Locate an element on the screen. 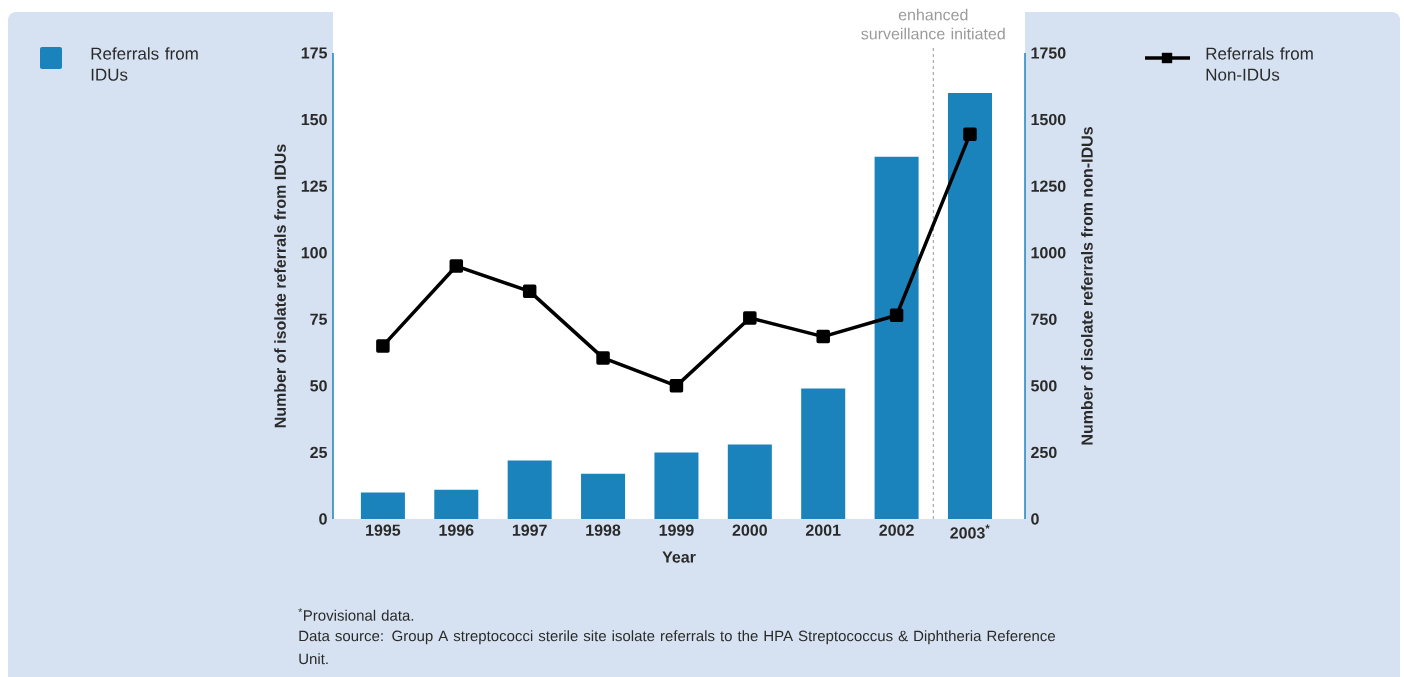  y-tick-label: 50 is located at coordinates (318, 386).